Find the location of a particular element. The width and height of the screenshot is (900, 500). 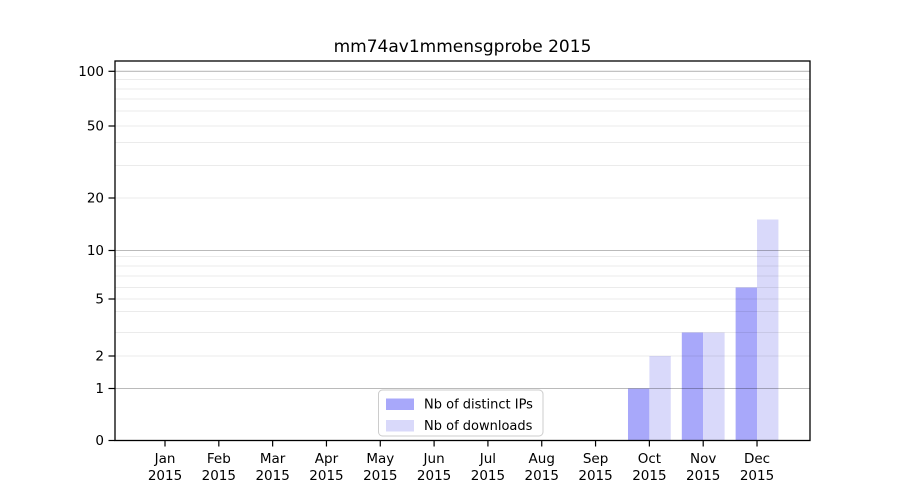

legend-swatch-distinct-ips is located at coordinates (400, 404).